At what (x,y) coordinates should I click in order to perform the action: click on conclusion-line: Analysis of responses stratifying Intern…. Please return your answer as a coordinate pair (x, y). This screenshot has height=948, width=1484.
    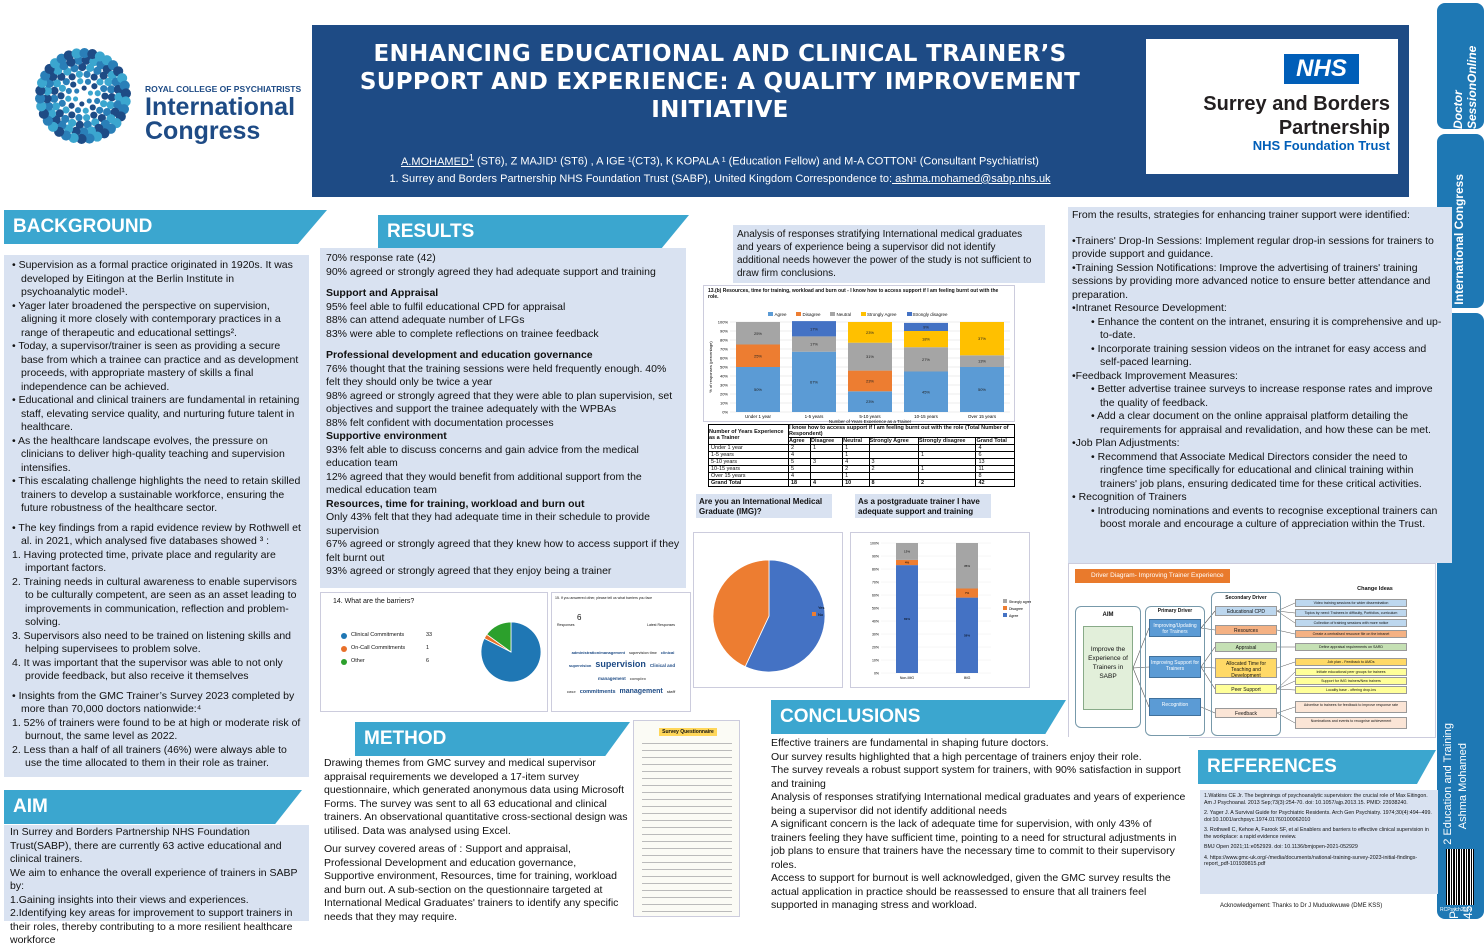
    Looking at the image, I should click on (978, 804).